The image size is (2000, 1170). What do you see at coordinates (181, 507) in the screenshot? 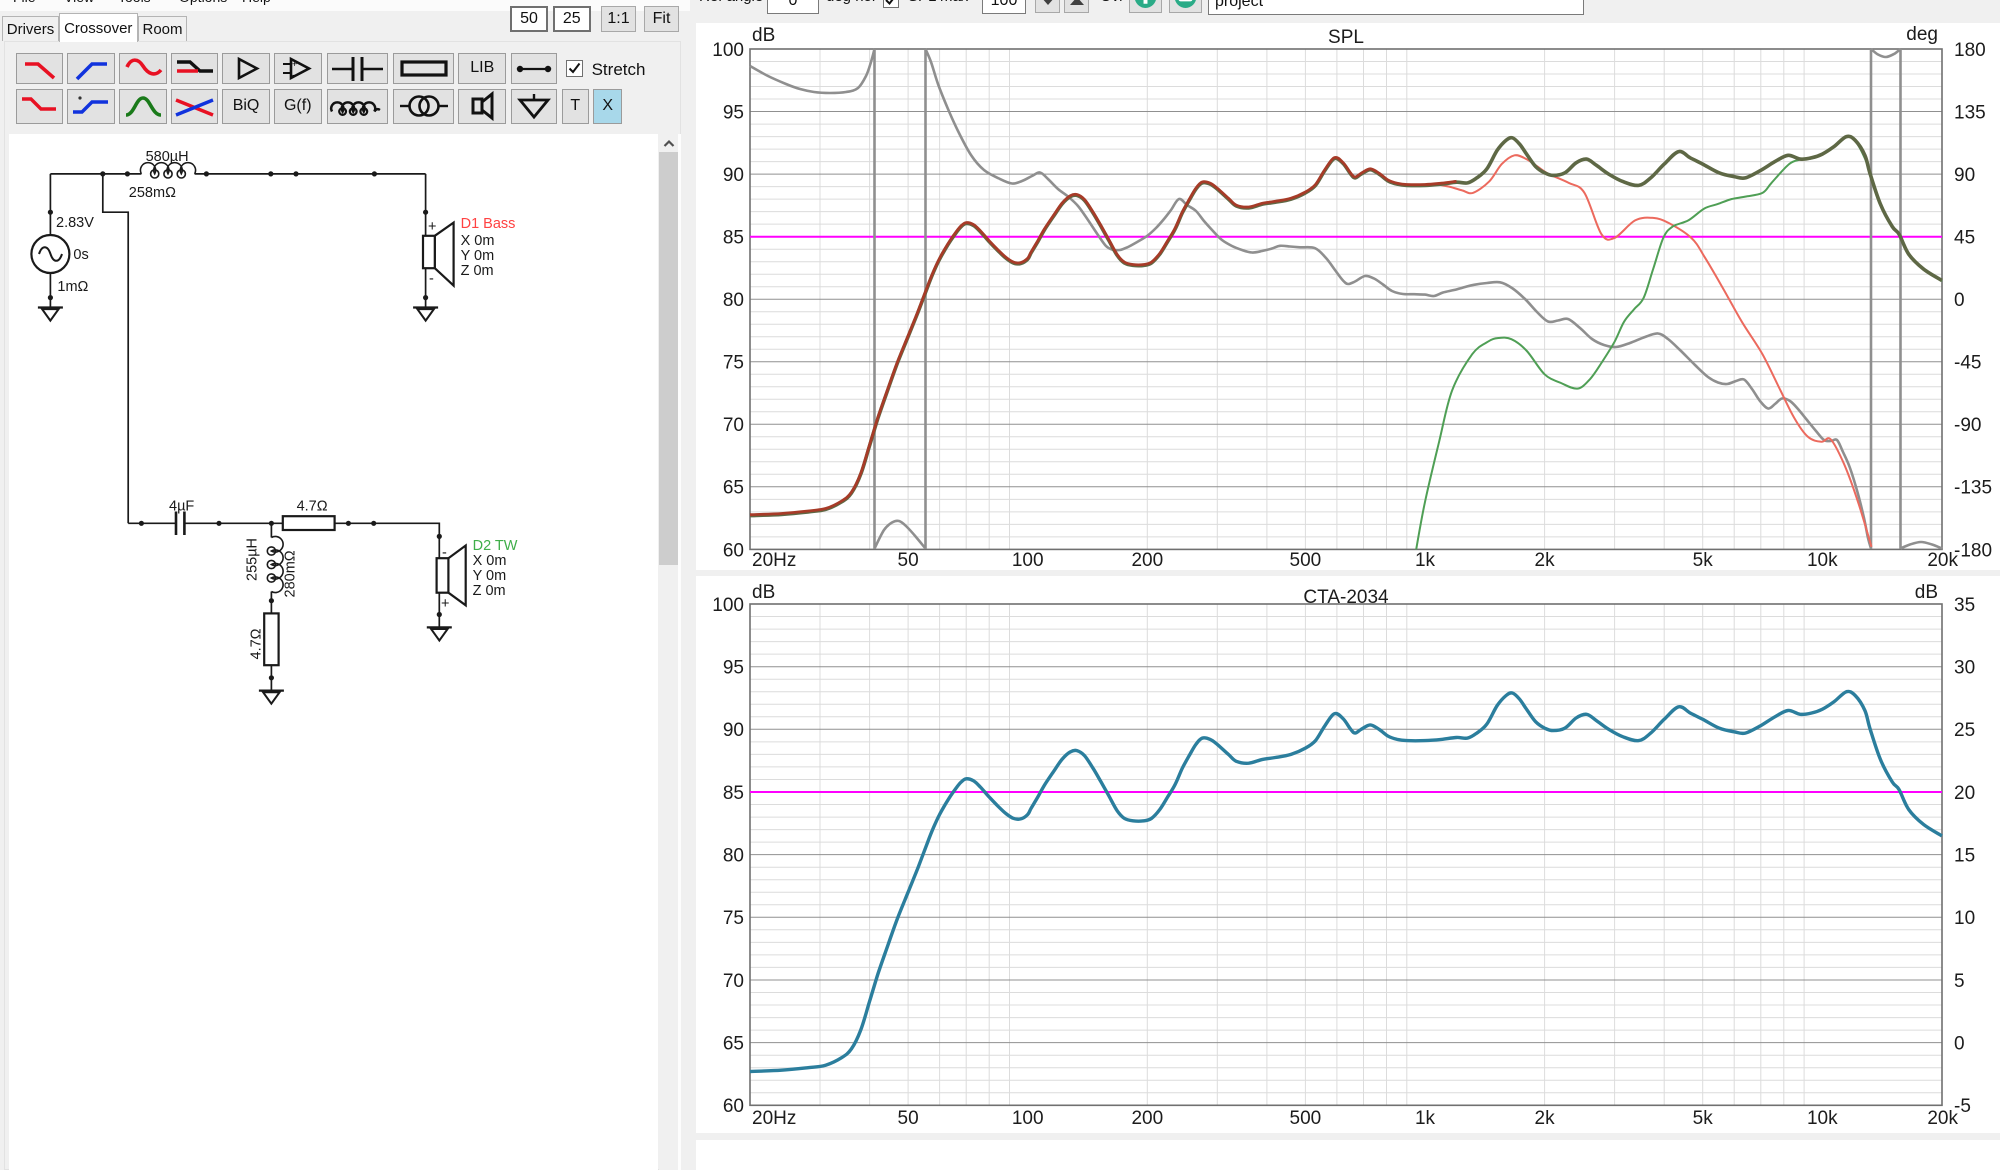
I see `svg-text: 4µF` at bounding box center [181, 507].